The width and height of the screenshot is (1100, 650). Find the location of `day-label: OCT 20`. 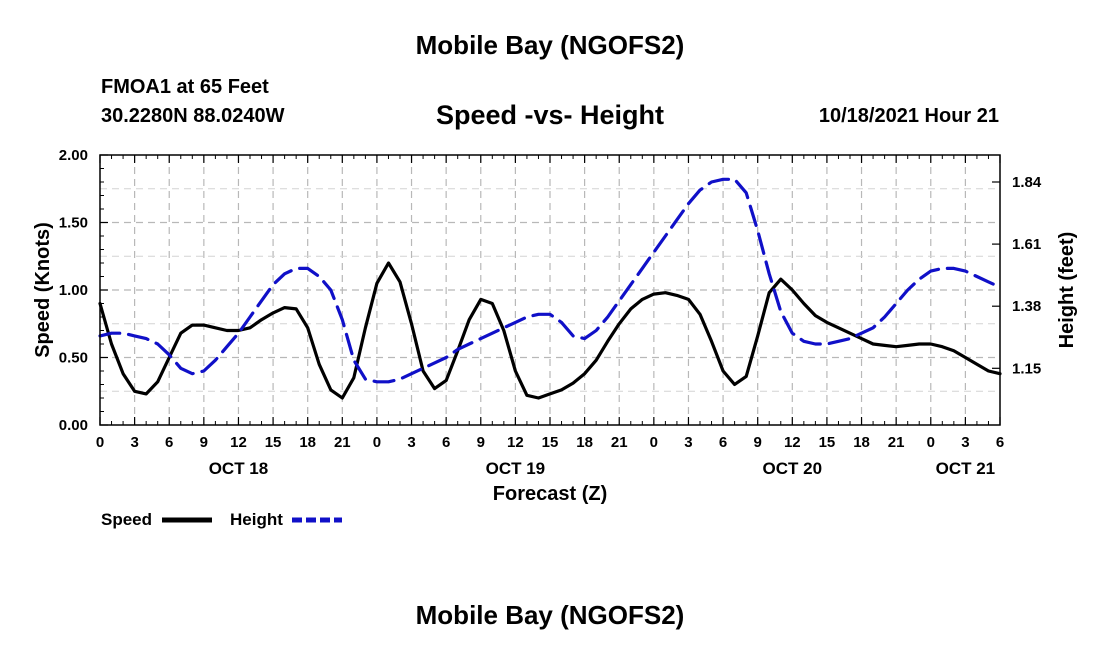

day-label: OCT 20 is located at coordinates (793, 468).